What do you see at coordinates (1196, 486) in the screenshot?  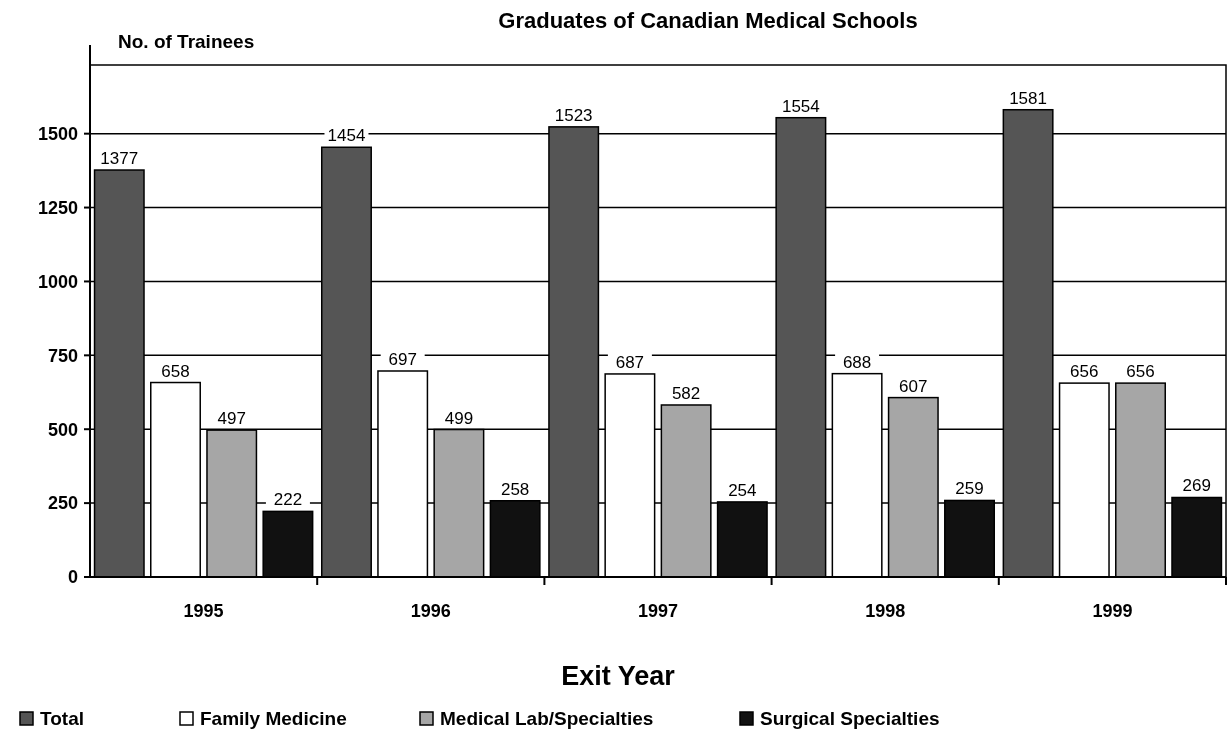 I see `data-label: 269` at bounding box center [1196, 486].